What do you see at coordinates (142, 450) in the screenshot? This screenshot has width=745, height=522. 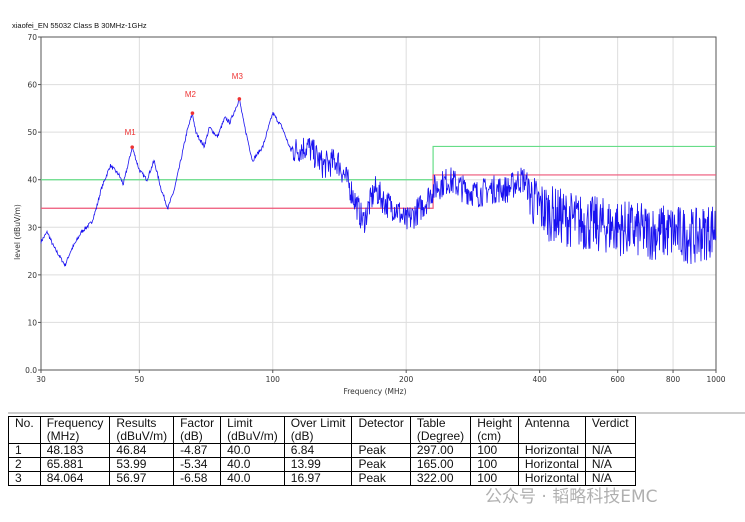 I see `table-cell: 46.84` at bounding box center [142, 450].